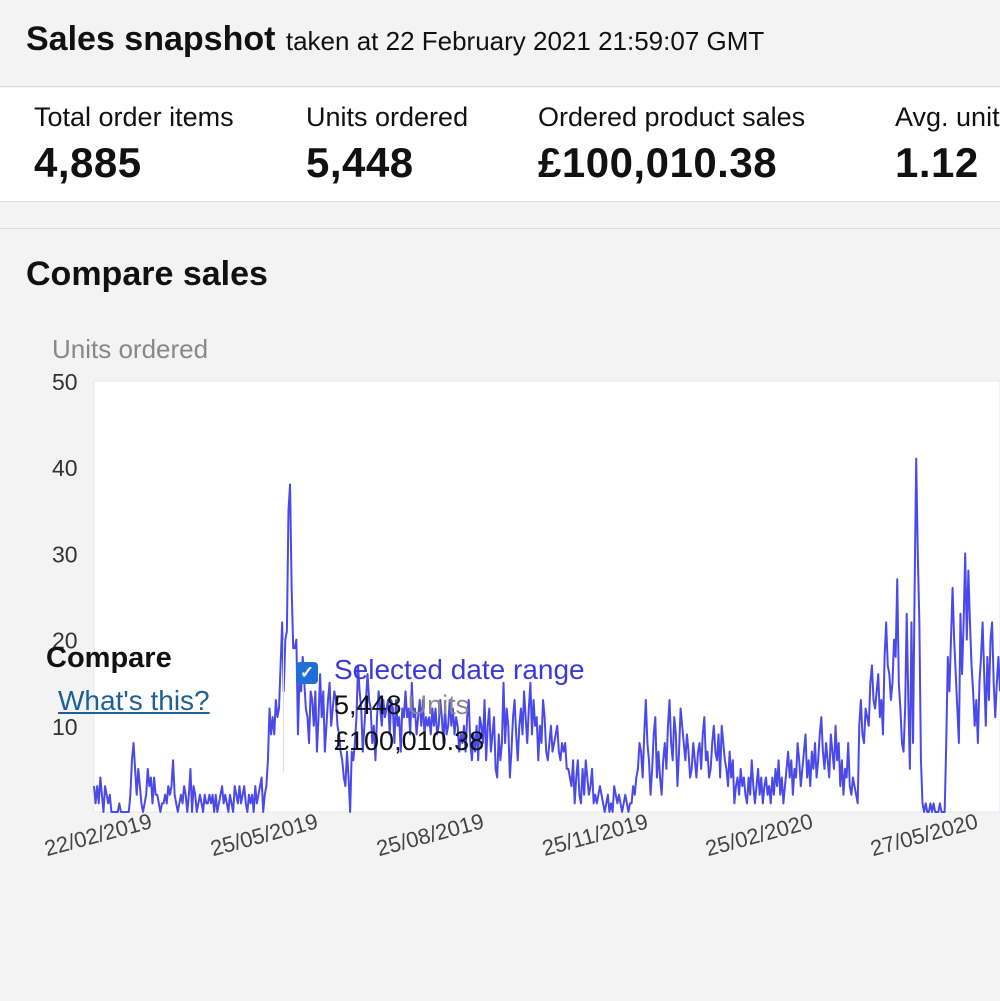  What do you see at coordinates (109, 658) in the screenshot?
I see `compare-heading: Compare` at bounding box center [109, 658].